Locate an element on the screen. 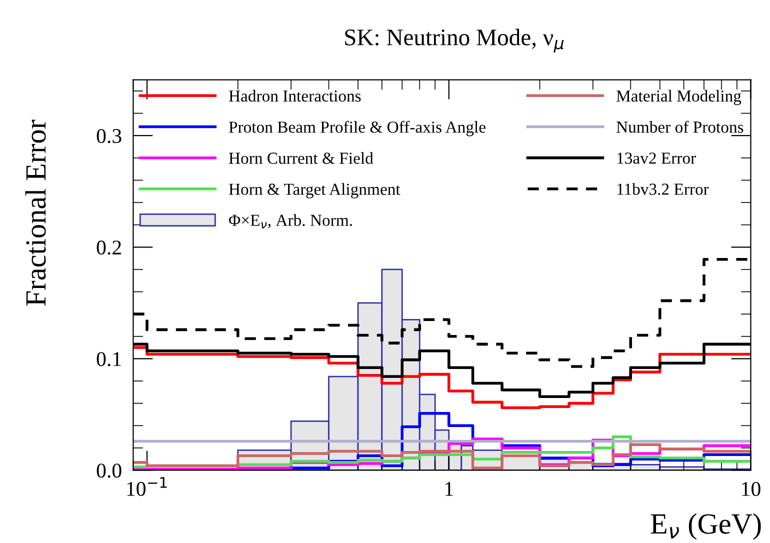 The image size is (770, 543). y-axis-title: Fractional Error is located at coordinates (35, 213).